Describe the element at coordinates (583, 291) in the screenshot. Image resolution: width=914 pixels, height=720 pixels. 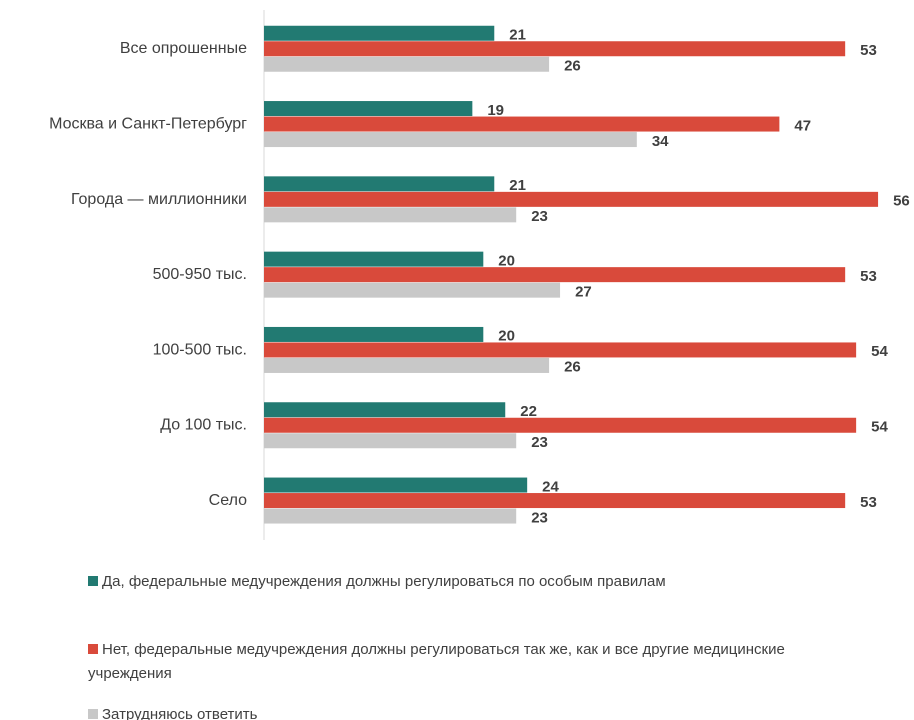
I see `data-label: 27` at that location.